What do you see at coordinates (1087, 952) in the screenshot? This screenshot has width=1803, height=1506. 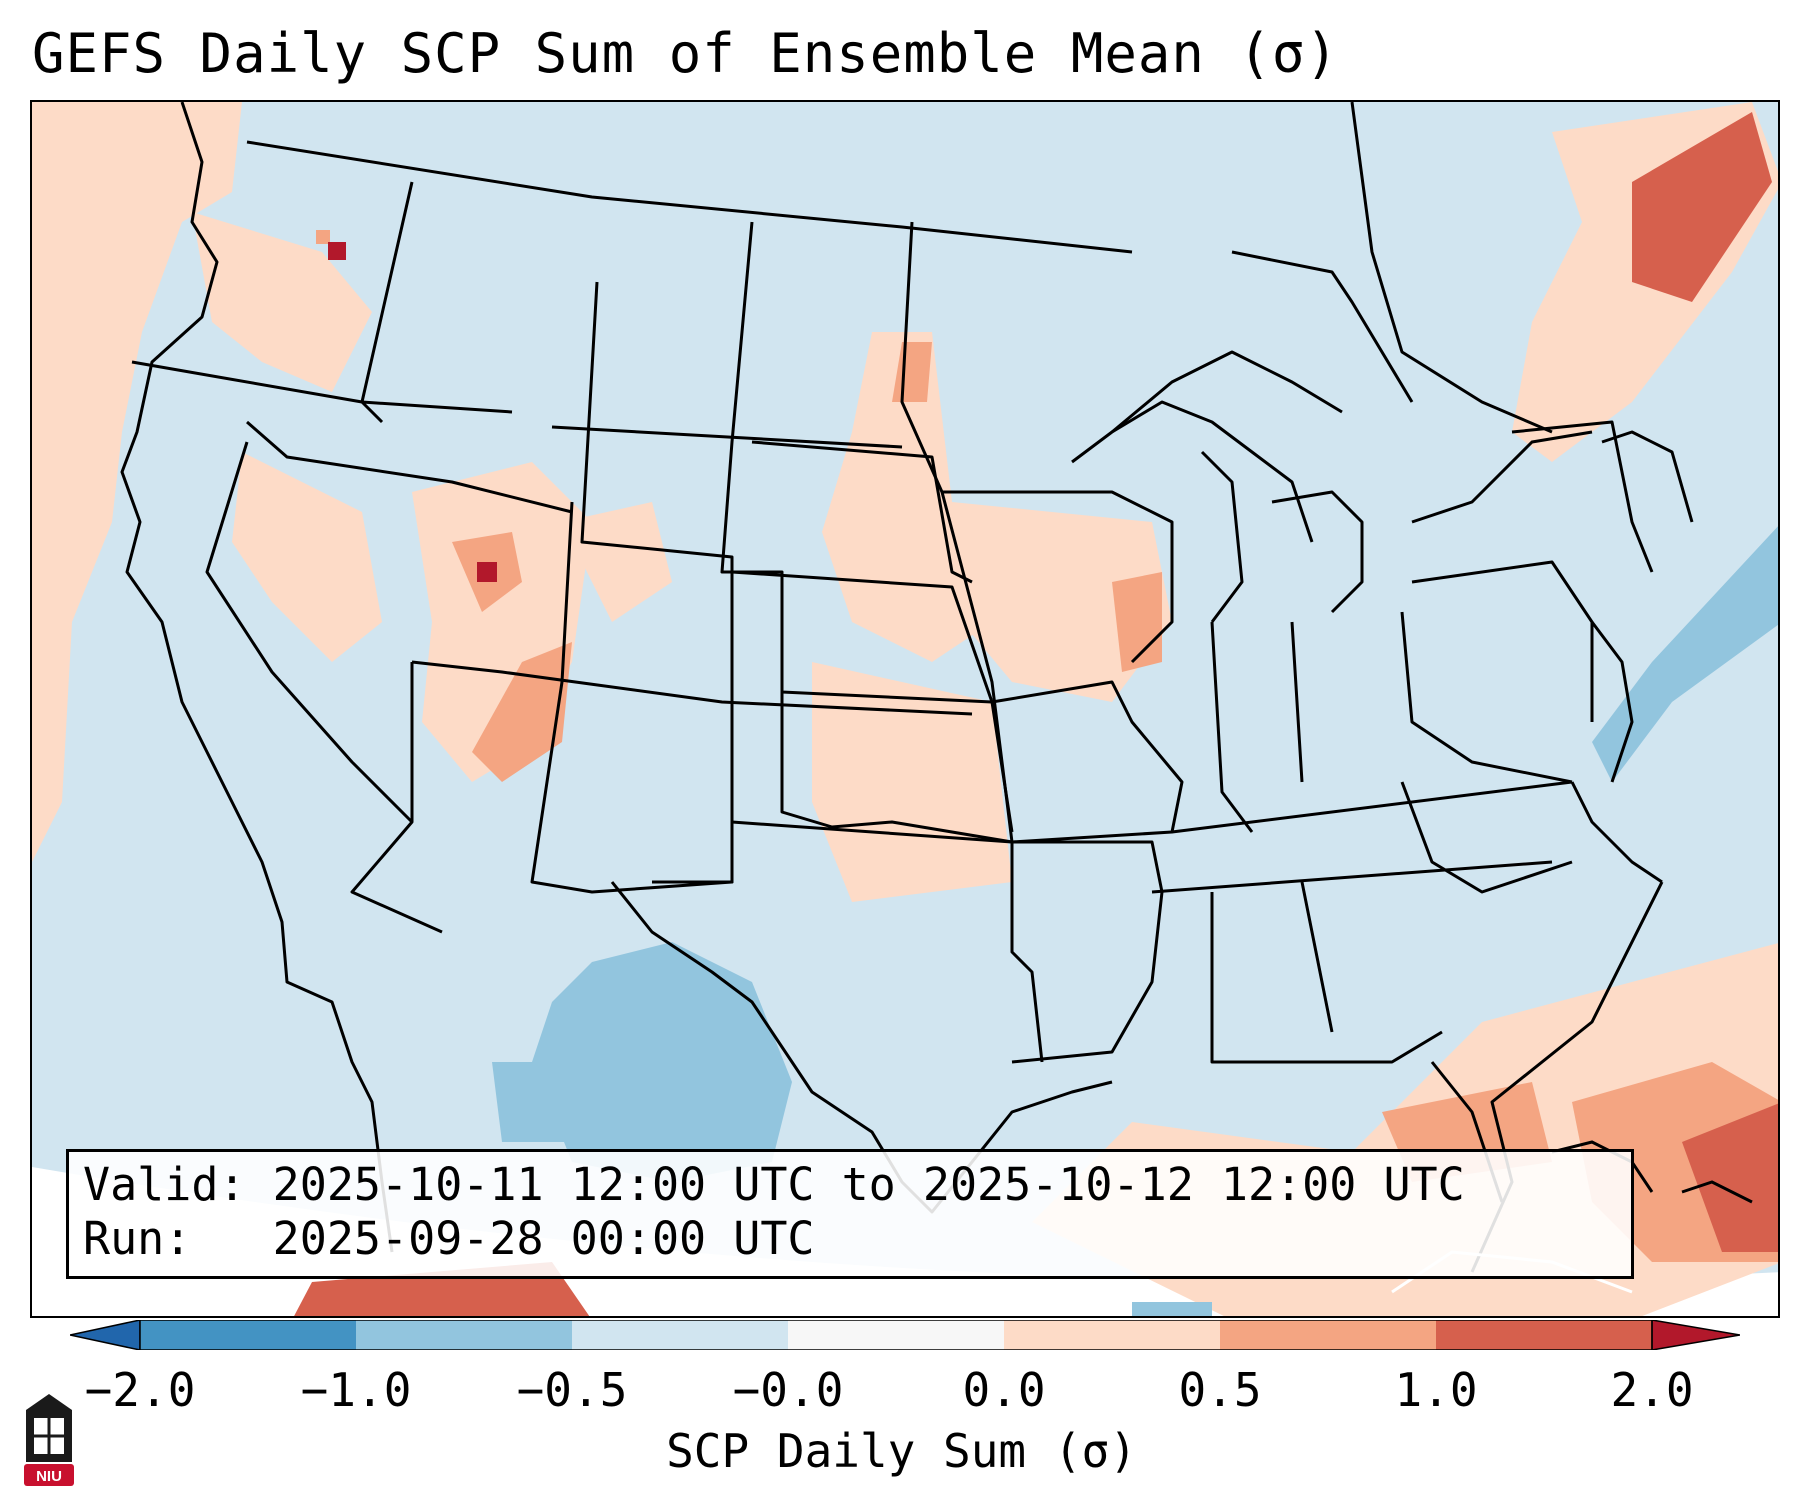 I see `arkansas-louisiana-border` at bounding box center [1087, 952].